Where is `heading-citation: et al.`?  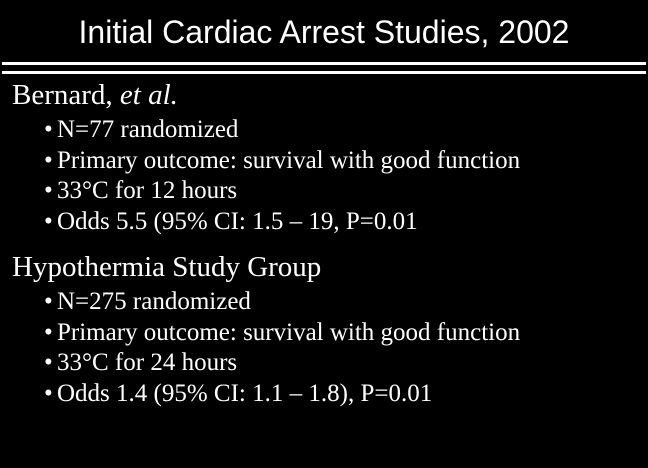 heading-citation: et al. is located at coordinates (145, 95).